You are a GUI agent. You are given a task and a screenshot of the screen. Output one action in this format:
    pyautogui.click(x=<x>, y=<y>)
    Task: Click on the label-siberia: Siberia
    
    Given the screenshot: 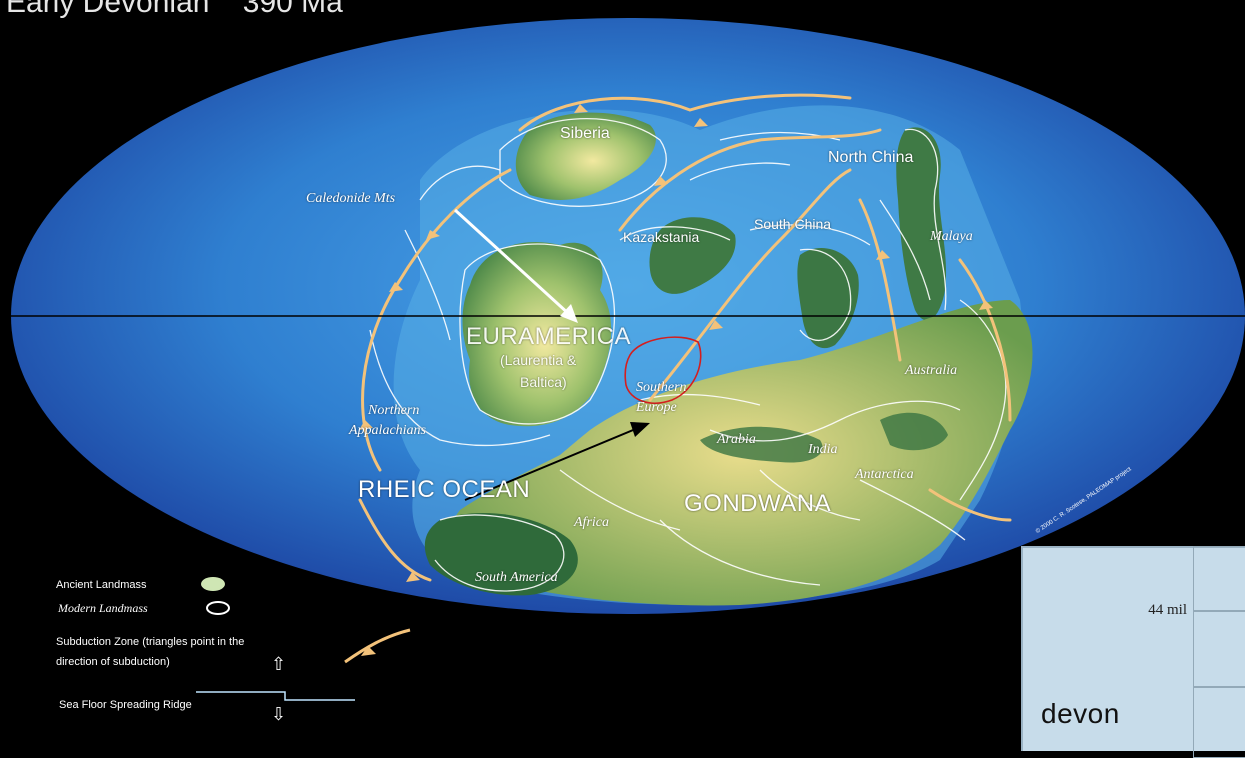 What is the action you would take?
    pyautogui.click(x=585, y=133)
    